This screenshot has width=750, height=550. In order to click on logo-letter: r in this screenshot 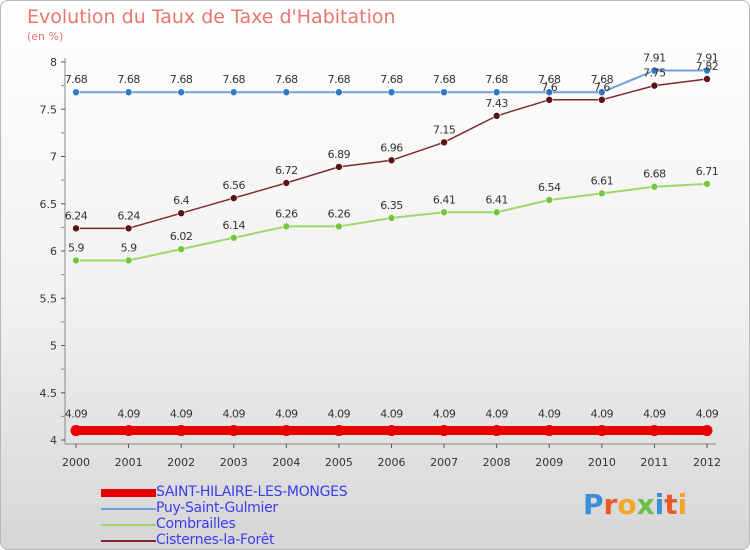, I will do `click(610, 504)`.